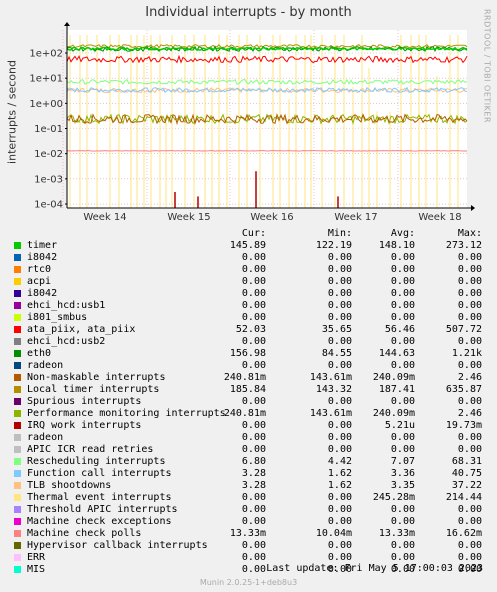 Image resolution: width=497 pixels, height=592 pixels. I want to click on col-cur-header: Cur:, so click(253, 233).